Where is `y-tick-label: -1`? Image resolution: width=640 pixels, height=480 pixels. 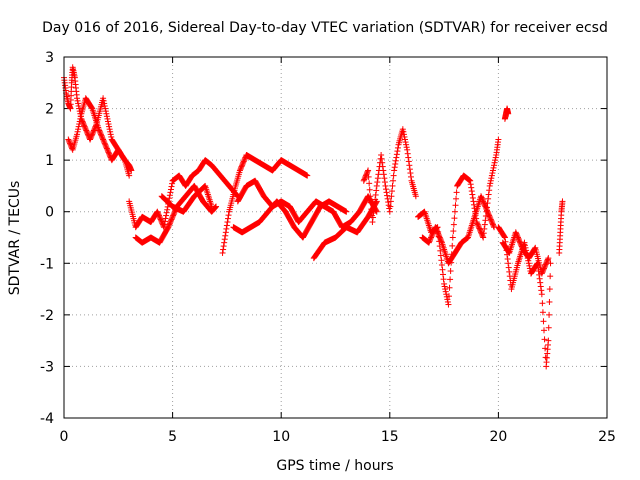
y-tick-label: -1 is located at coordinates (47, 264).